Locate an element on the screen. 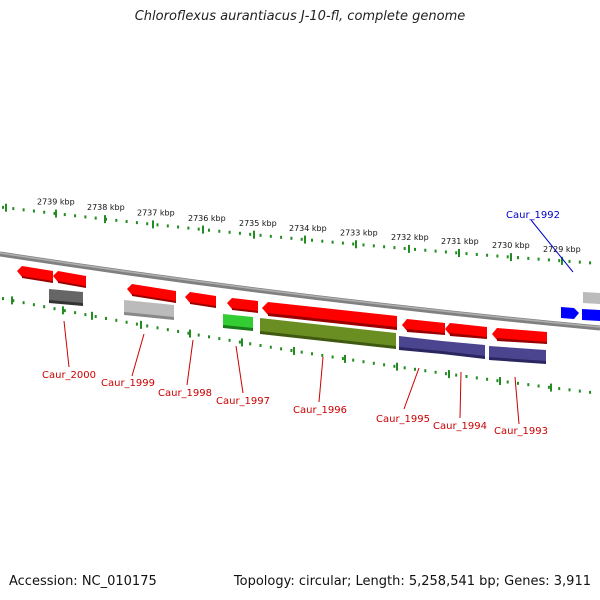 The image size is (600, 600). gene-label: Caur_1998 is located at coordinates (185, 393).